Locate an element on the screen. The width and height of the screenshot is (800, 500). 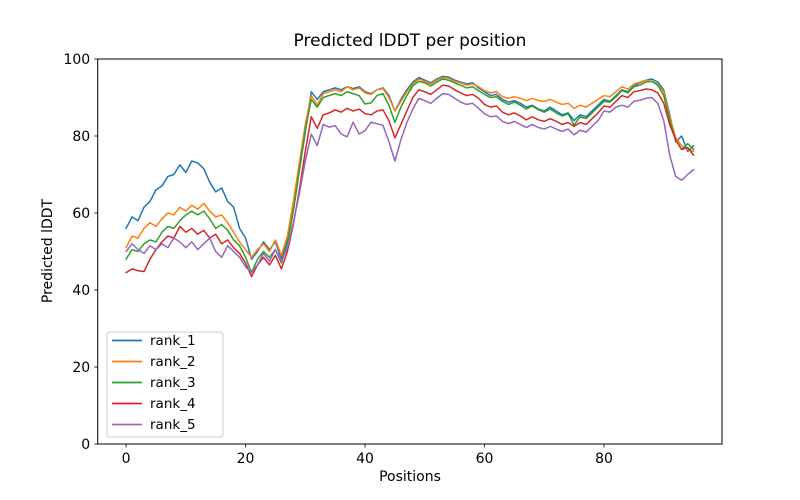
legend-box is located at coordinates (165, 384).